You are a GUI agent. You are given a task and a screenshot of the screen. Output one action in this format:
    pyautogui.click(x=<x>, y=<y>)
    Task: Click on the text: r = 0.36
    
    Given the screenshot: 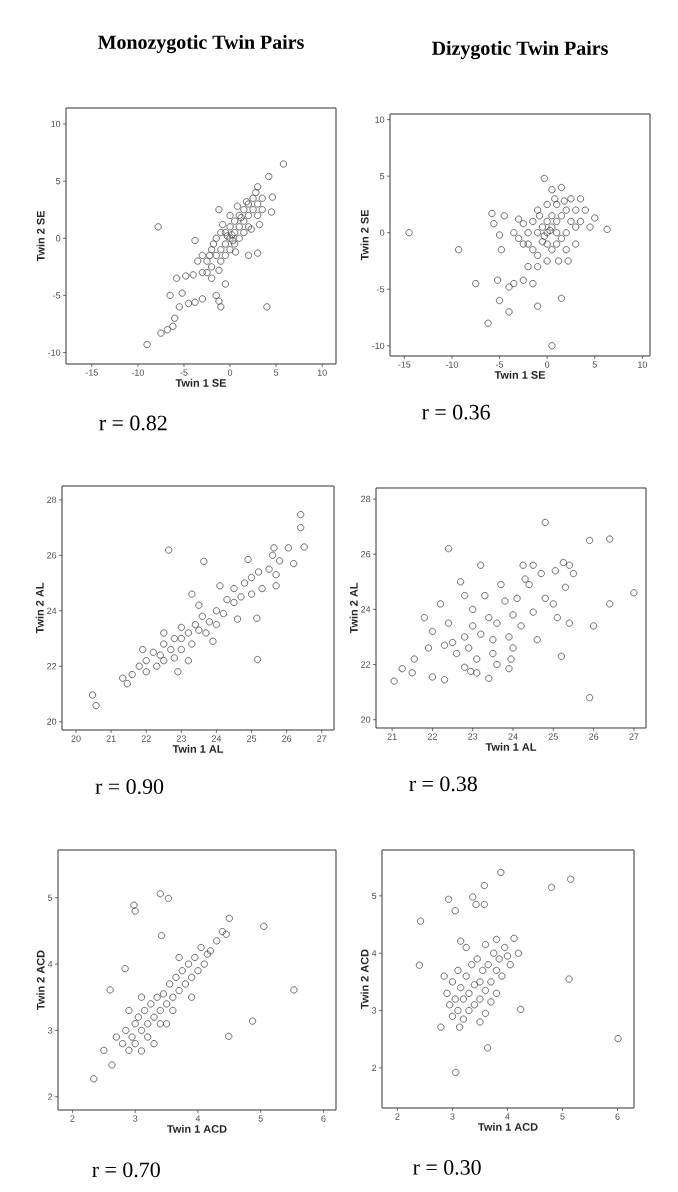 What is the action you would take?
    pyautogui.click(x=456, y=412)
    